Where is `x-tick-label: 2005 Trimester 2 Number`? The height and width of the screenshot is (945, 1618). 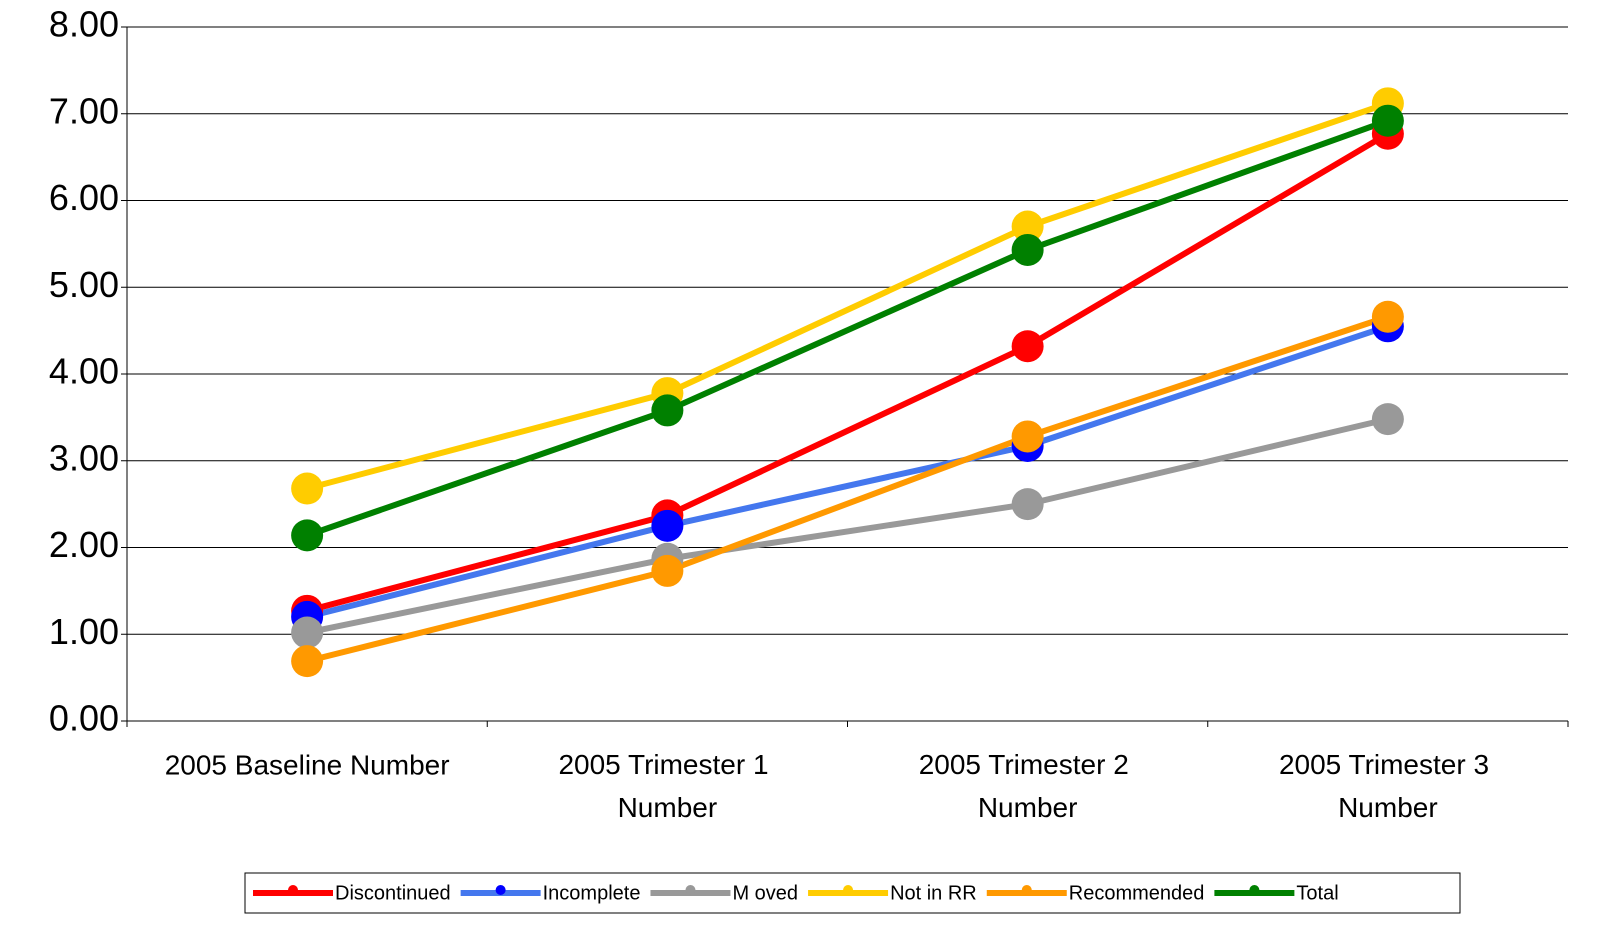
x-tick-label: 2005 Trimester 2 Number is located at coordinates (1028, 786).